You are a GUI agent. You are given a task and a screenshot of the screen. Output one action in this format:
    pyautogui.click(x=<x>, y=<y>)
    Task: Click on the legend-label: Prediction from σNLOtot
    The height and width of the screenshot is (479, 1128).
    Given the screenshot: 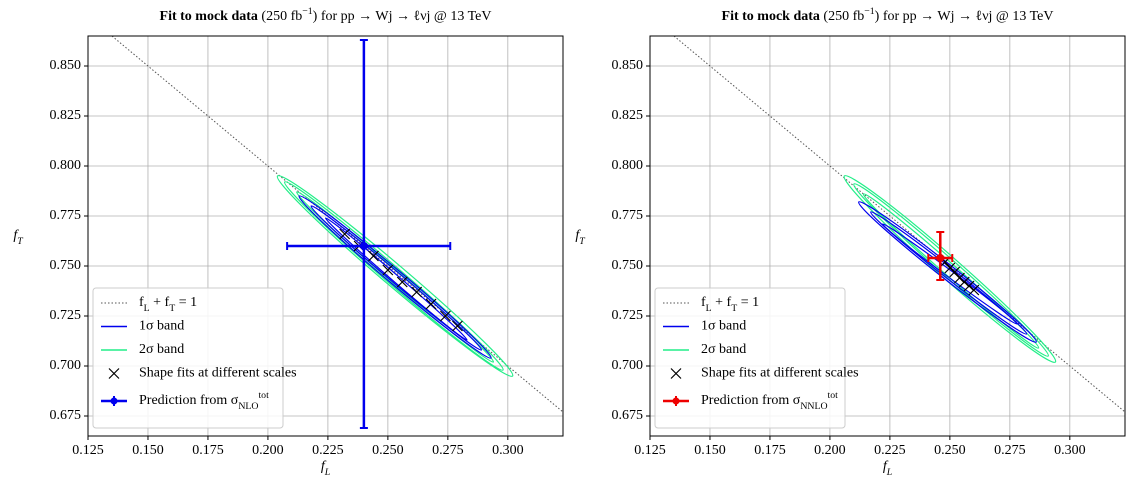 What is the action you would take?
    pyautogui.click(x=204, y=401)
    